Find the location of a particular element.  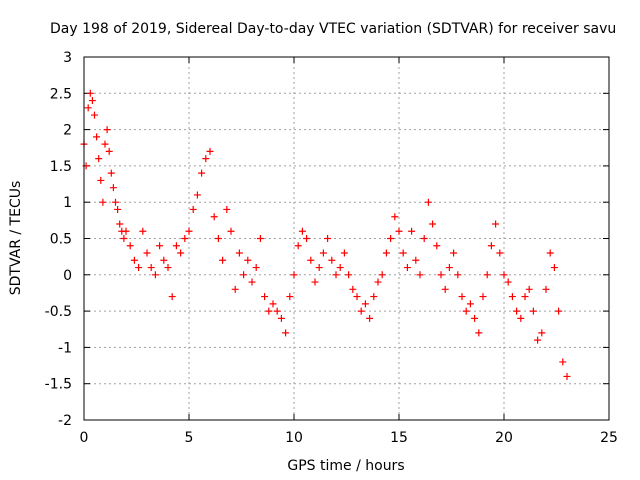

y-tick-label: -0.5 is located at coordinates (58, 312).